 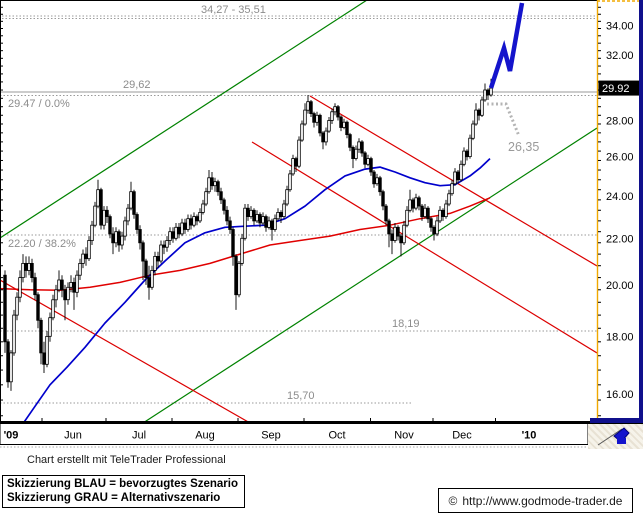 I want to click on y-axis-label: 24.00, so click(x=620, y=197).